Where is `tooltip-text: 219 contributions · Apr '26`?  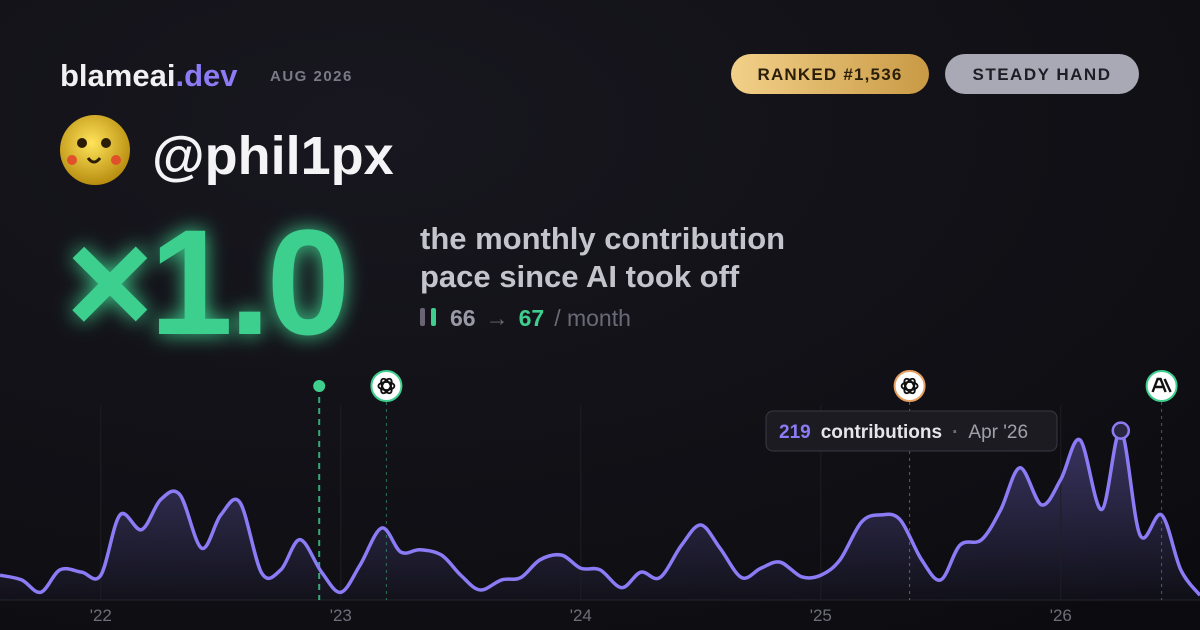
tooltip-text: 219 contributions · Apr '26 is located at coordinates (903, 432).